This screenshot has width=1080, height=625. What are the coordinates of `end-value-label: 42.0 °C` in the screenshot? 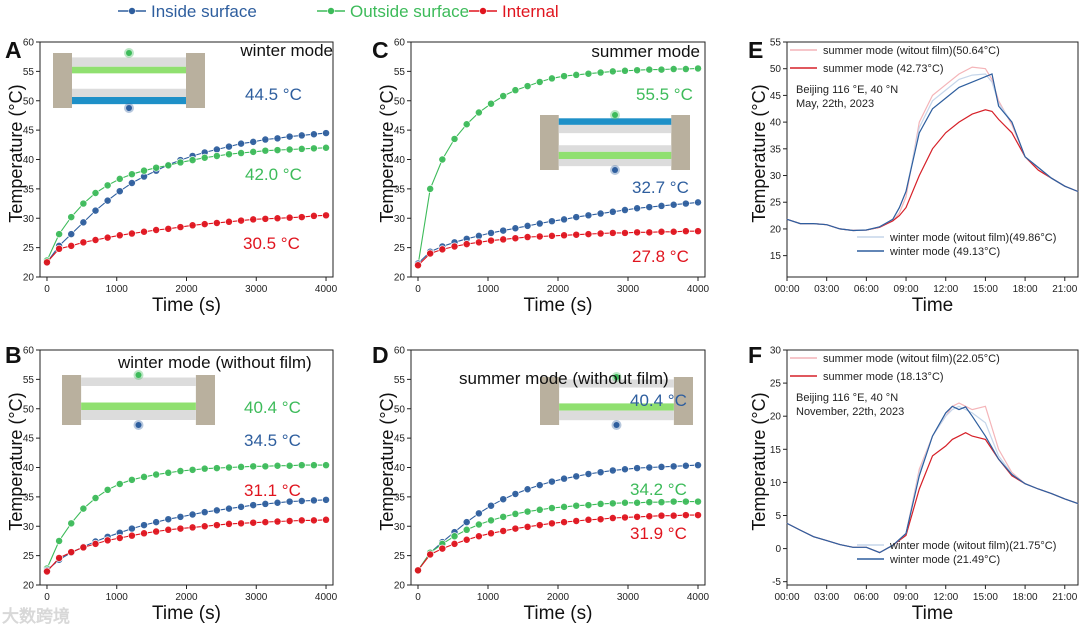 It's located at (273, 174).